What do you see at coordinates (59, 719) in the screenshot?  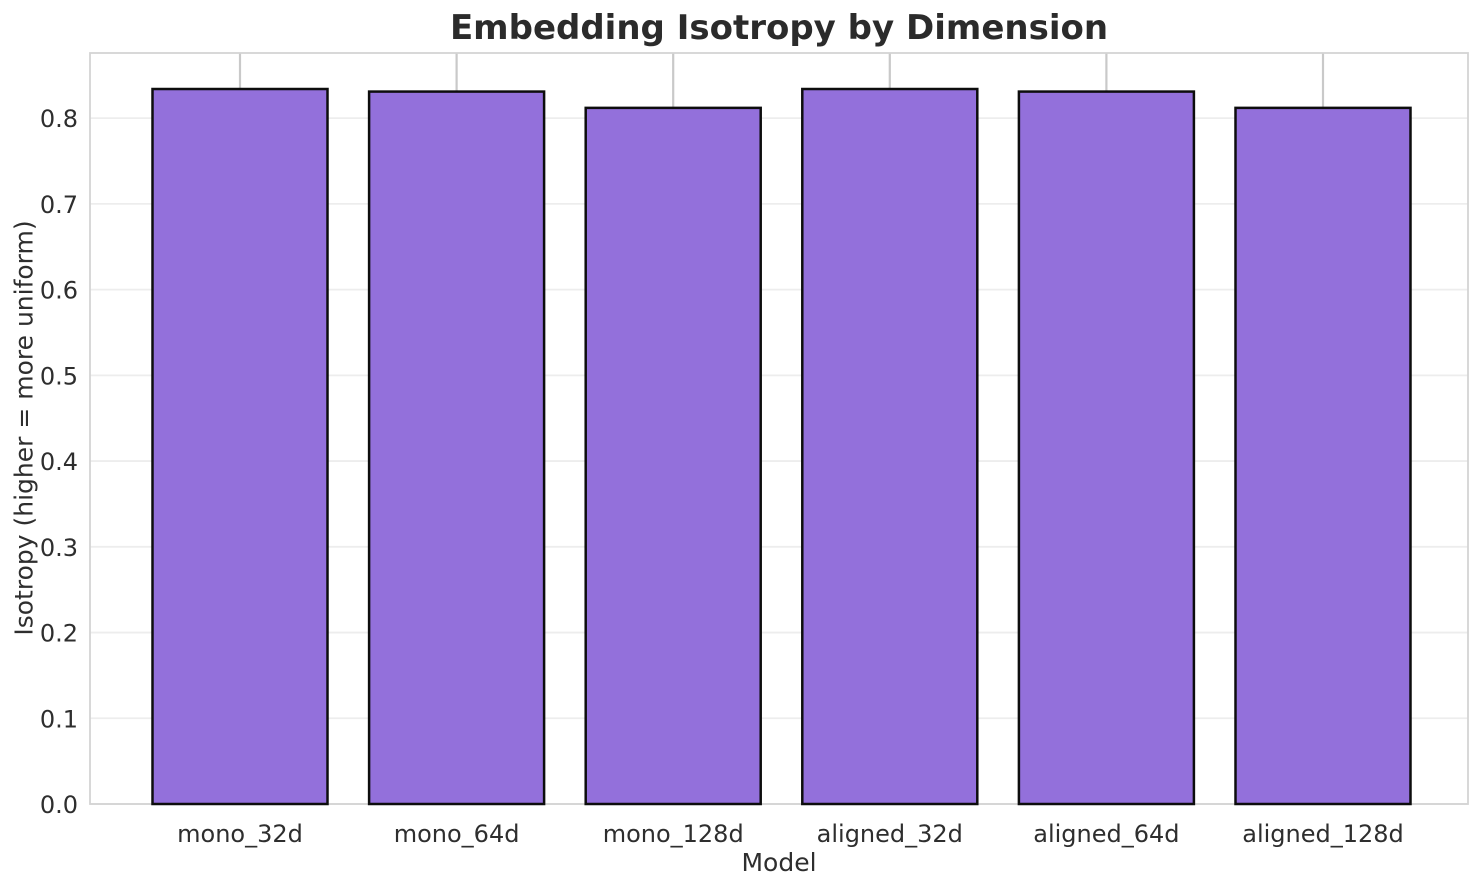 I see `y-tick-label: 0.1` at bounding box center [59, 719].